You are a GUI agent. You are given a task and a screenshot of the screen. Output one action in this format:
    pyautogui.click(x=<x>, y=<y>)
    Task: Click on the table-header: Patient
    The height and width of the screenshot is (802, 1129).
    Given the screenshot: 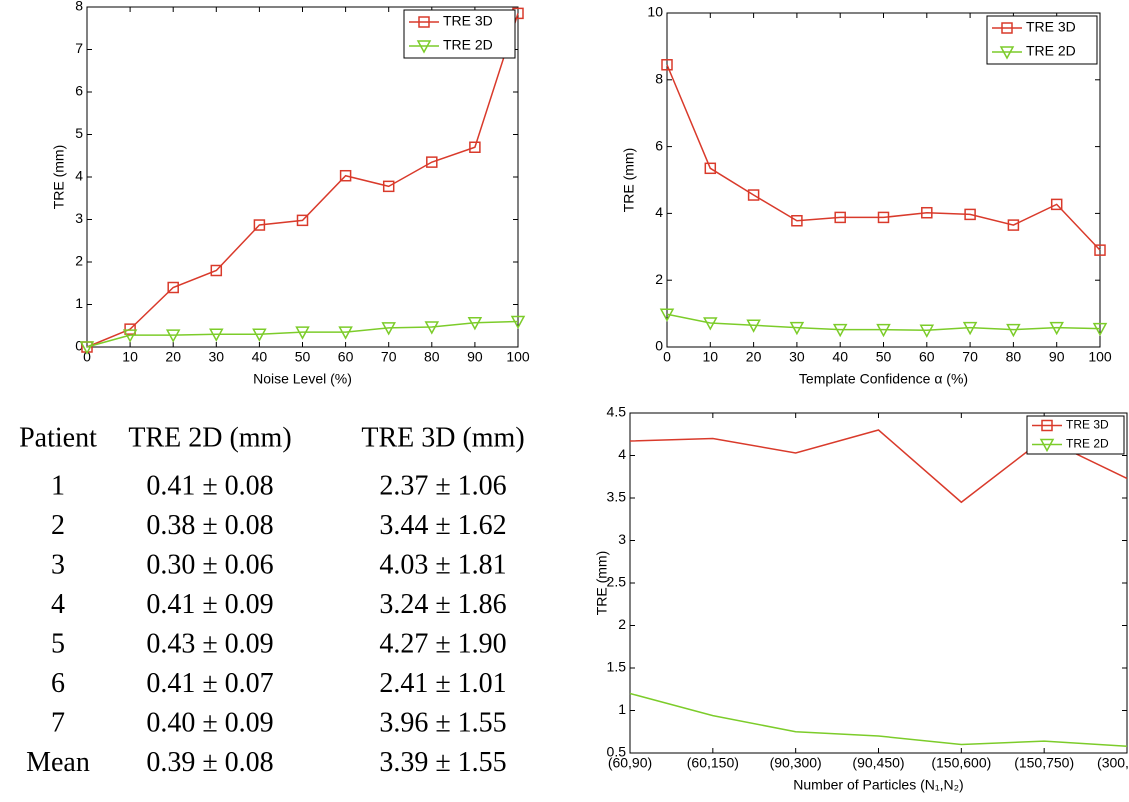 What is the action you would take?
    pyautogui.click(x=58, y=437)
    